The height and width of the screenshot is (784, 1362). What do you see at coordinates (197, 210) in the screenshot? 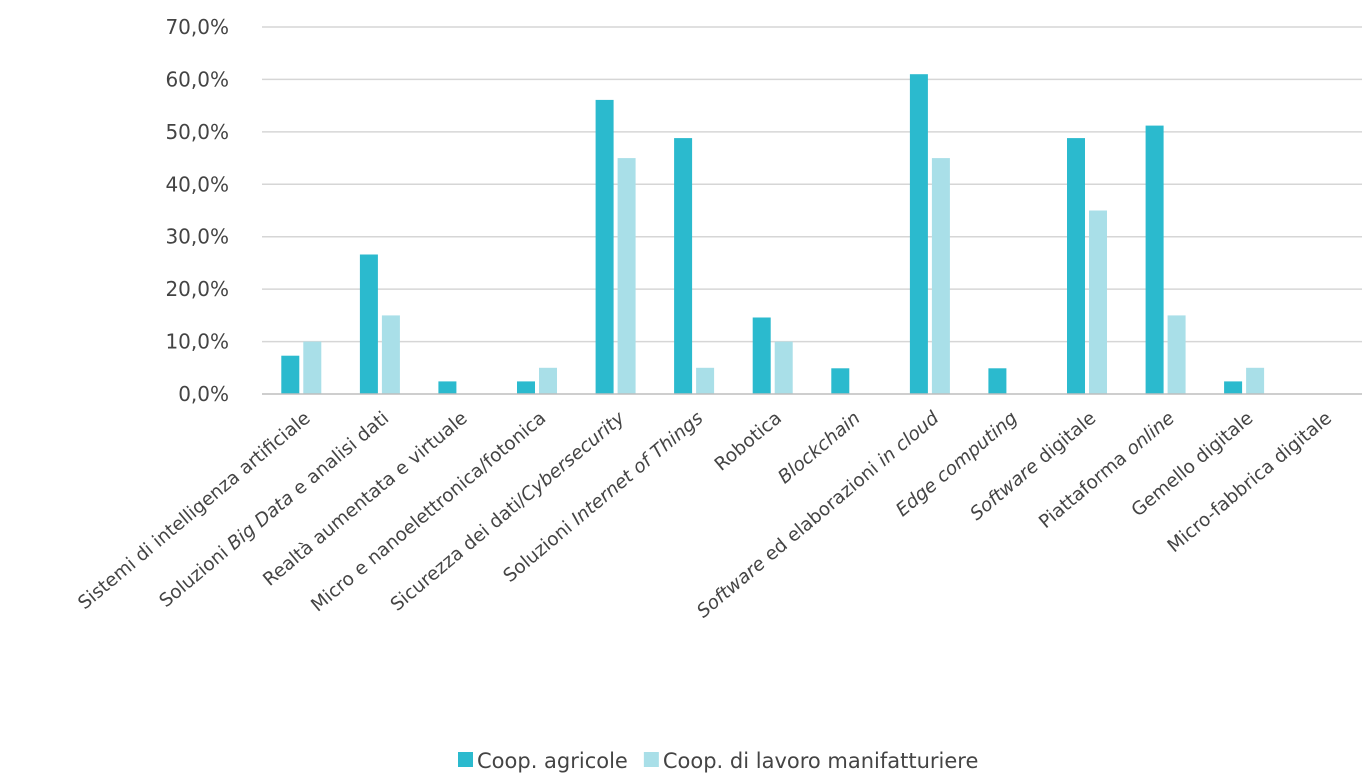
I see `y-axis-tick-labels: 0,0% 10,0% 20,0% 30,0% 40,0% 50,0% 60,0% 70,0%` at bounding box center [197, 210].